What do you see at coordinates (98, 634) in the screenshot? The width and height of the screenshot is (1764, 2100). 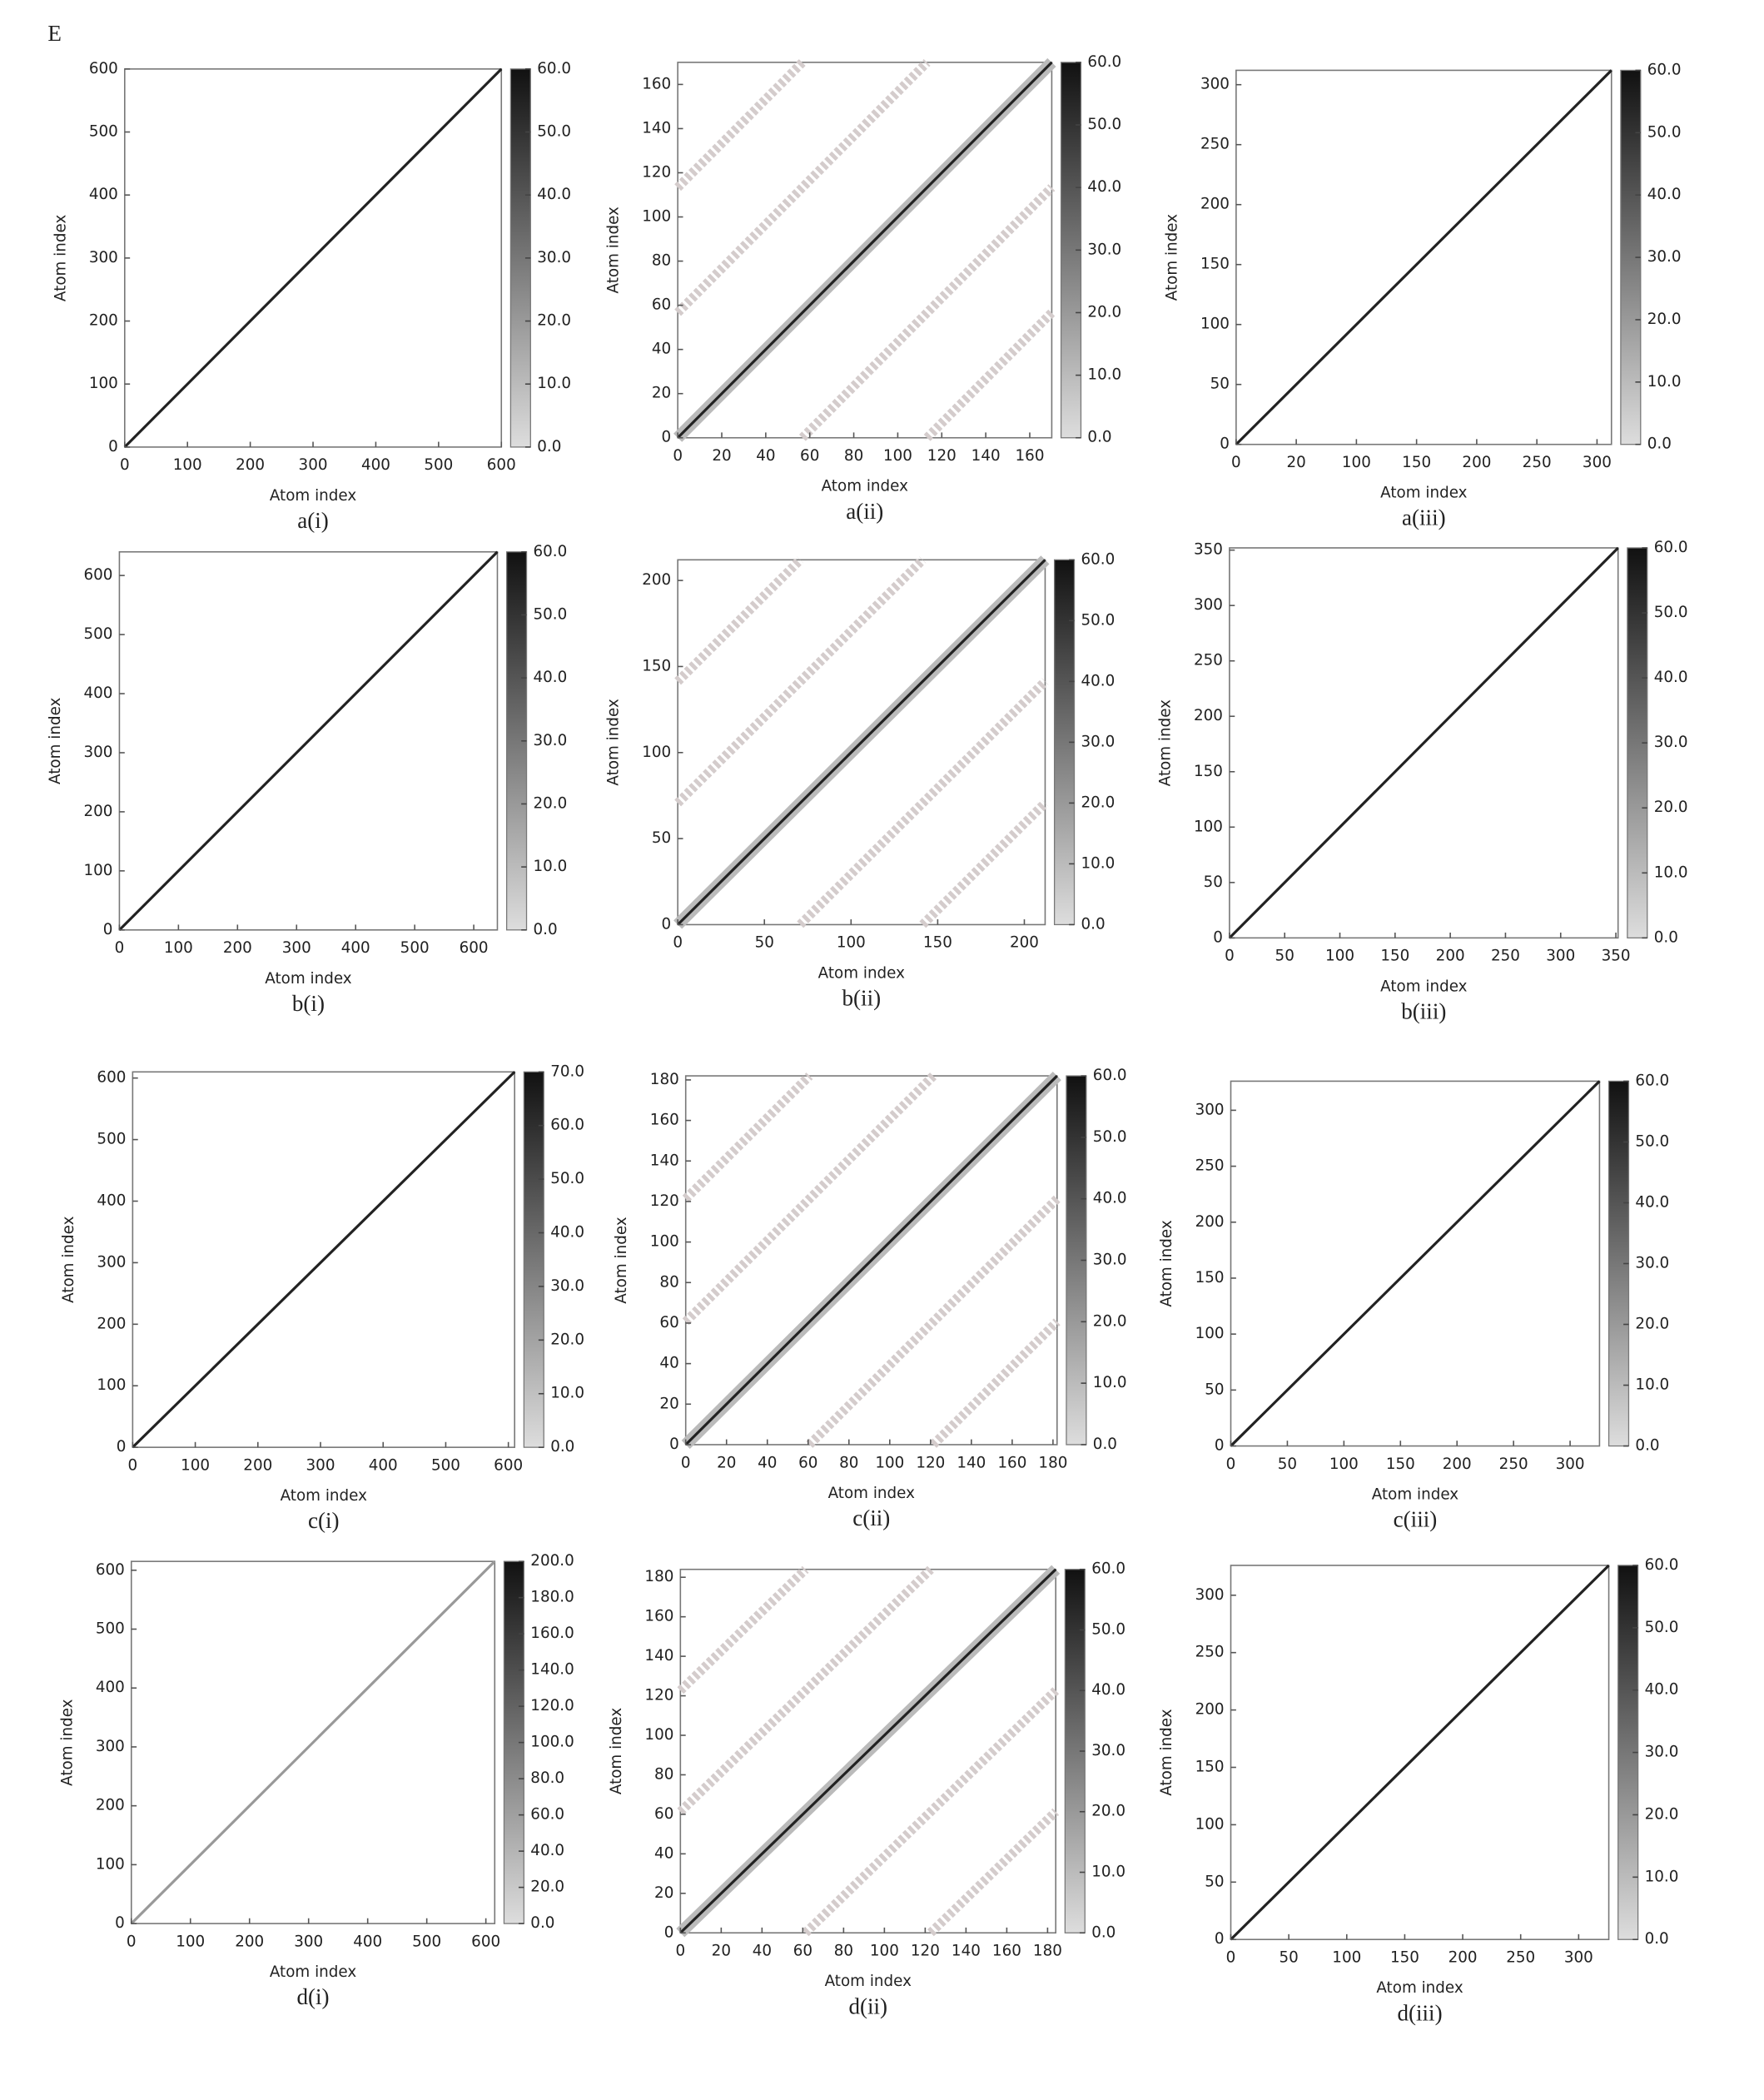 I see `y-tick-label: 500` at bounding box center [98, 634].